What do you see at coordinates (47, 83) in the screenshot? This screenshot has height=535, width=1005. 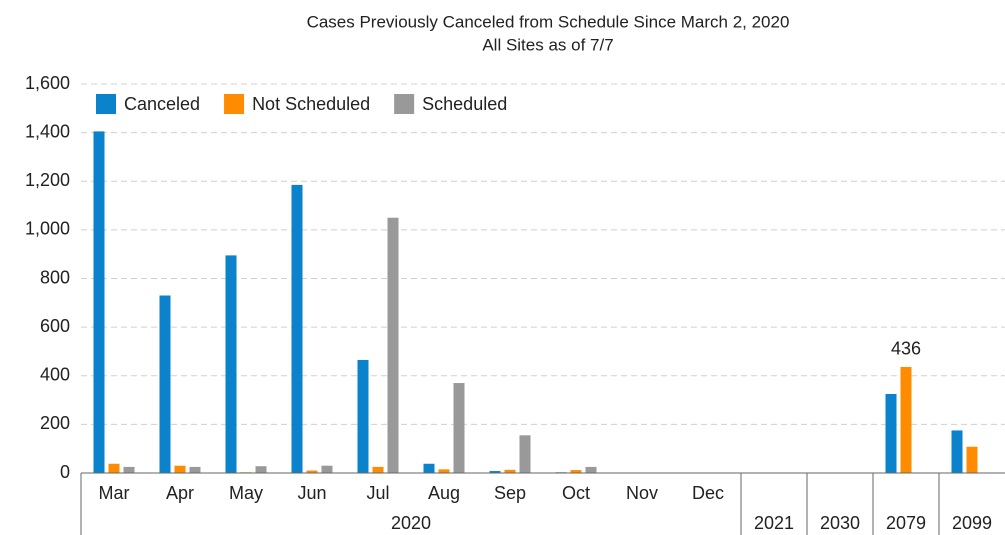 I see `y-tick-label: 1,600` at bounding box center [47, 83].